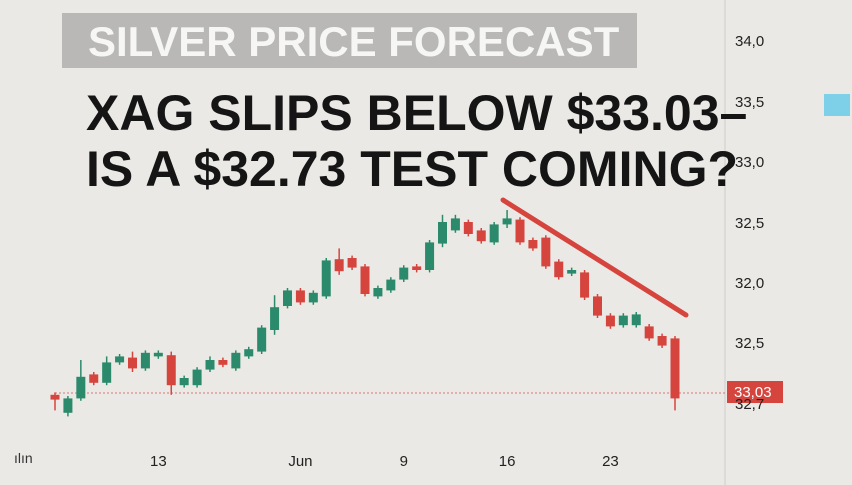 The width and height of the screenshot is (852, 485). Describe the element at coordinates (837, 105) in the screenshot. I see `icon` at that location.